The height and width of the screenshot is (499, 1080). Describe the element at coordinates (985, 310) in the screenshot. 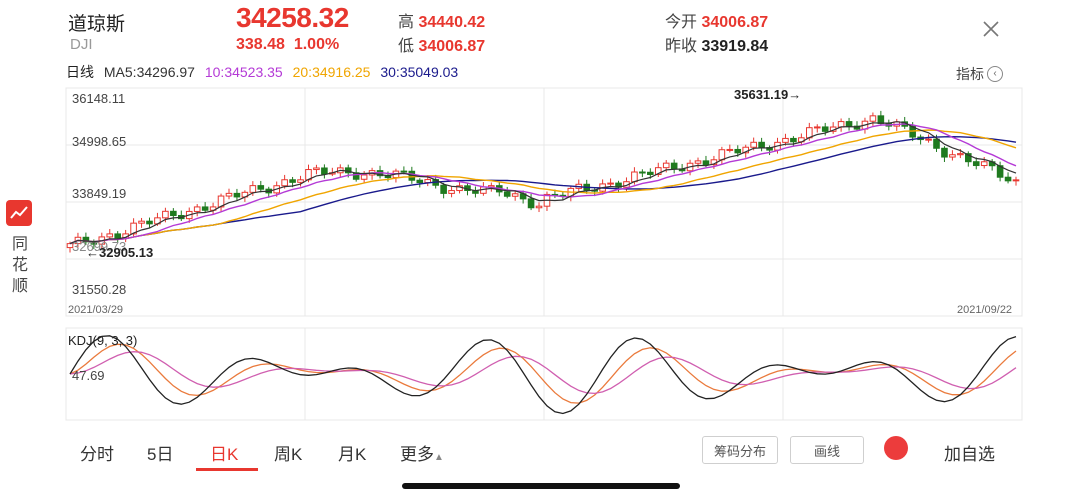

I see `end-date-label: 2021/09/22` at that location.